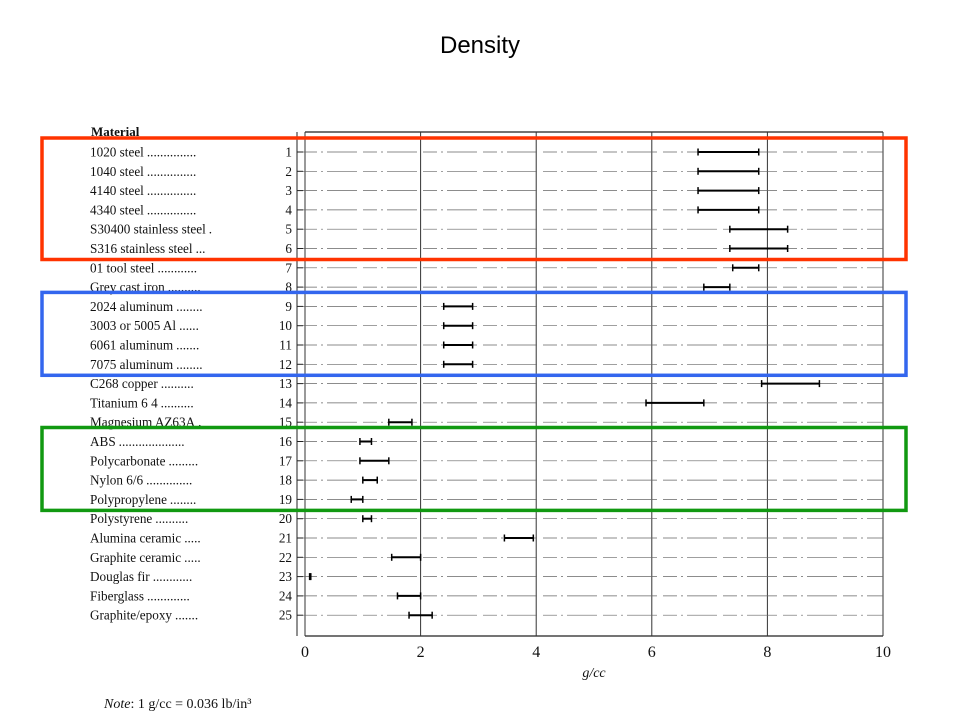 The width and height of the screenshot is (960, 720). I want to click on material-name: Polystyrene, so click(121, 518).